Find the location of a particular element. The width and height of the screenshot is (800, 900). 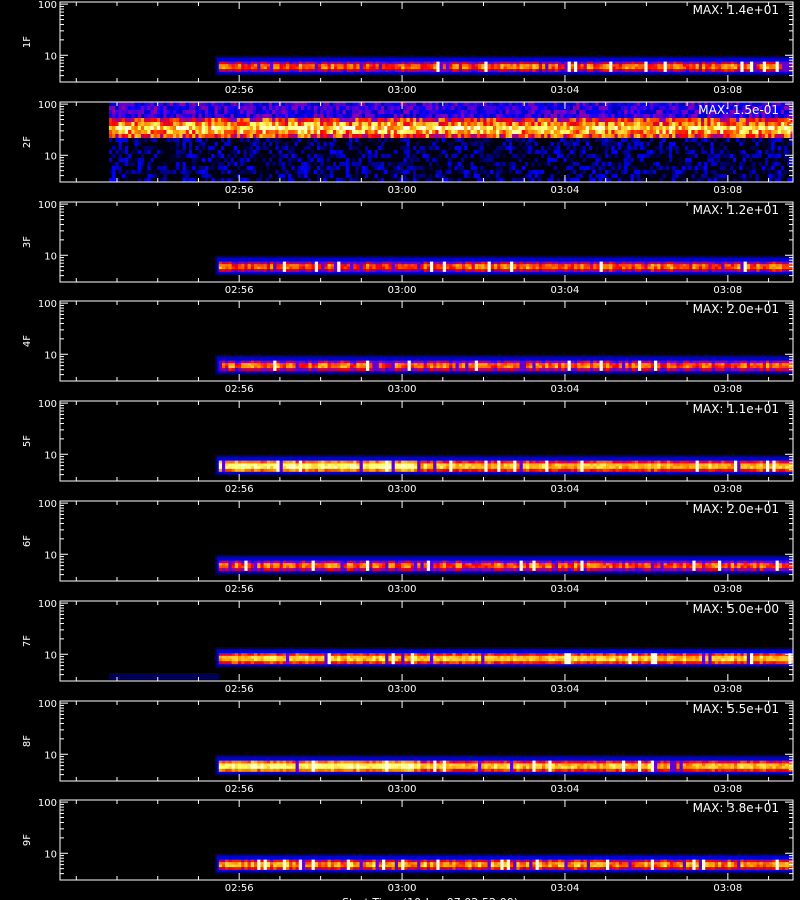

heatmap-5f is located at coordinates (503, 465).